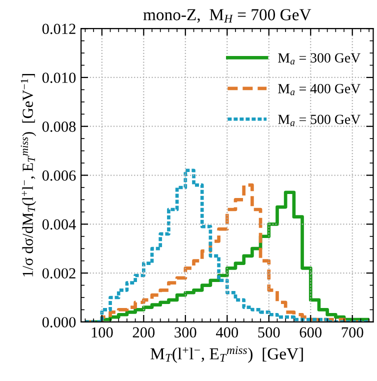 The height and width of the screenshot is (381, 377). I want to click on x-tick-label: 200, so click(143, 332).